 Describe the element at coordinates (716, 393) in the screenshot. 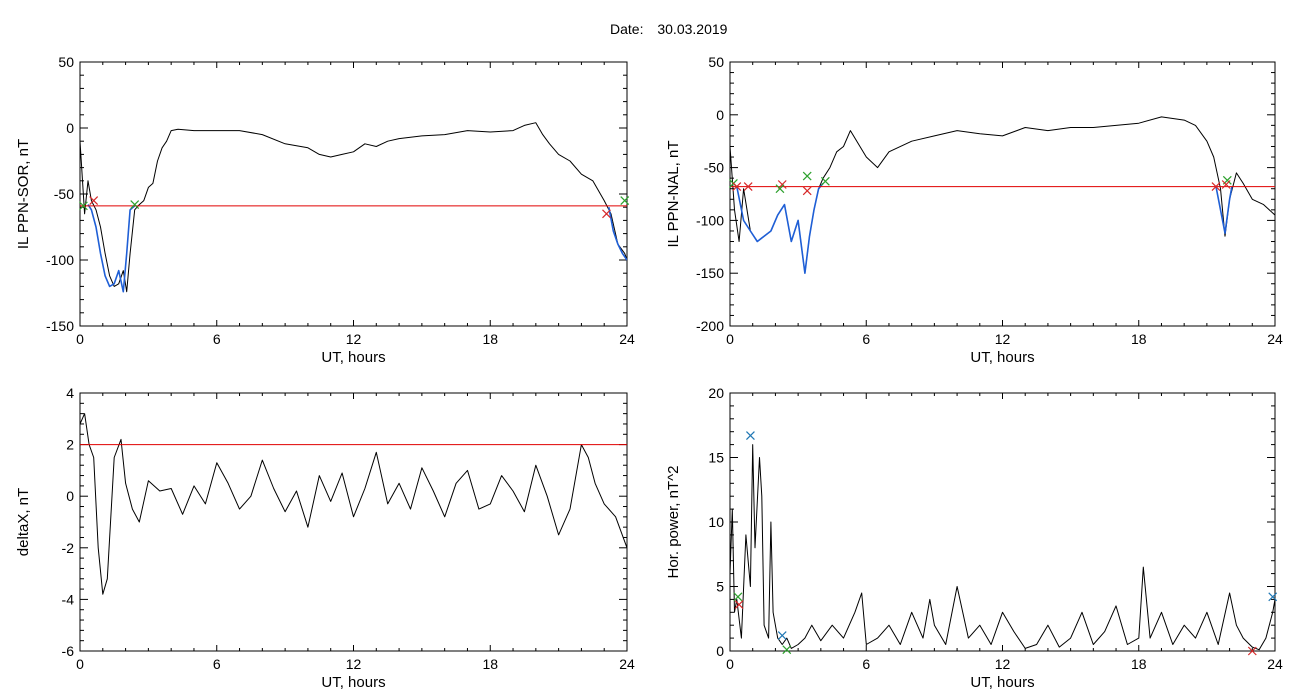

I see `y-tick-label: 20` at that location.